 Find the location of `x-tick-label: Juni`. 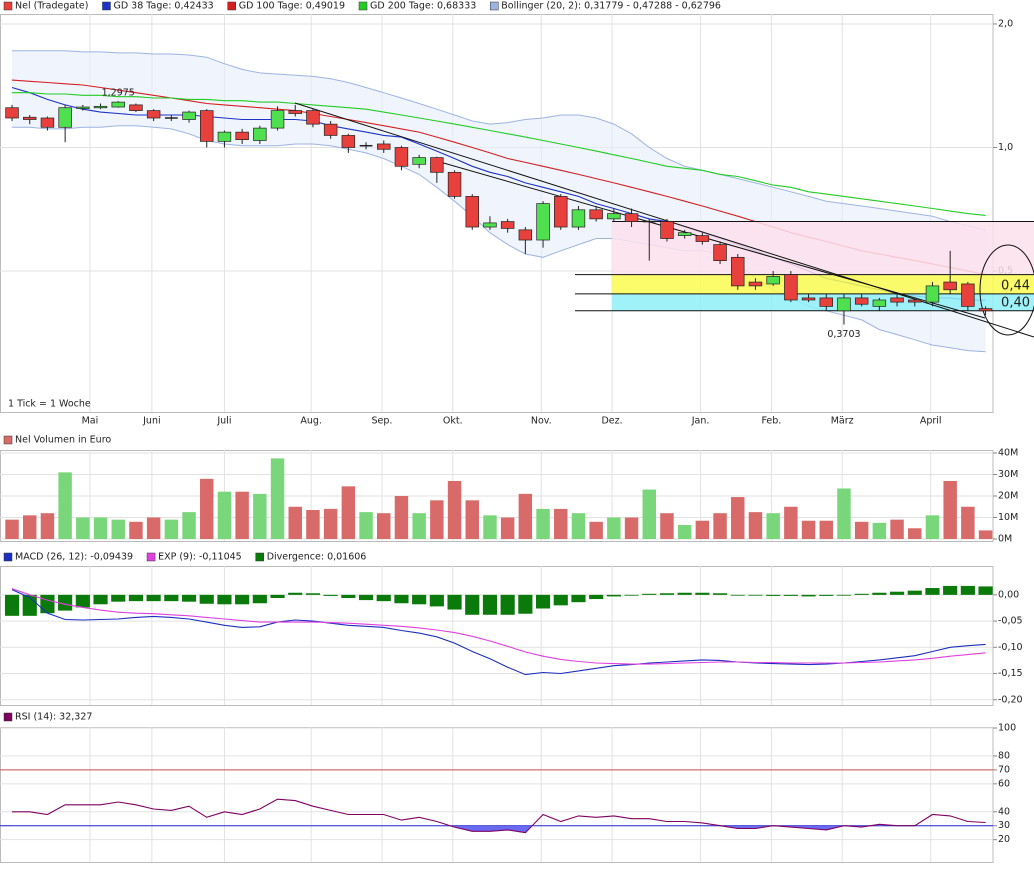

x-tick-label: Juni is located at coordinates (151, 421).